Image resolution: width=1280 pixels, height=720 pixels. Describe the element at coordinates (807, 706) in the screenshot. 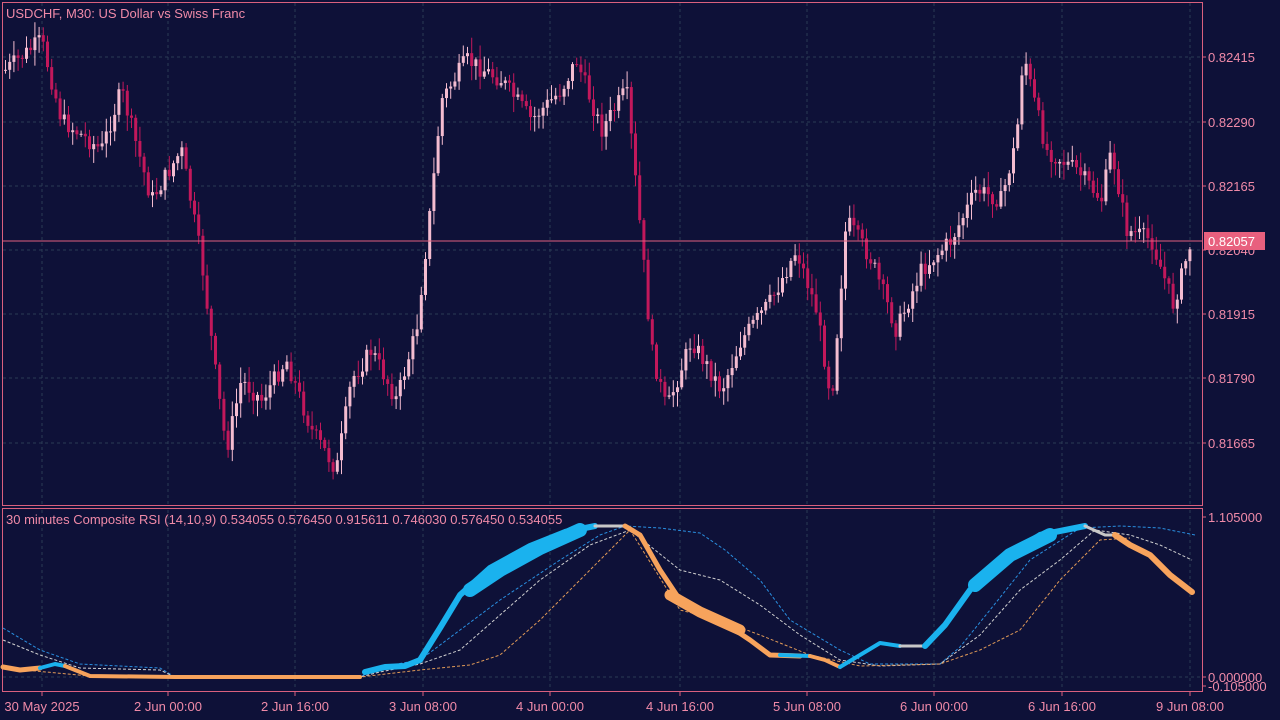

I see `time-tick-label: 5 Jun 08:00` at that location.